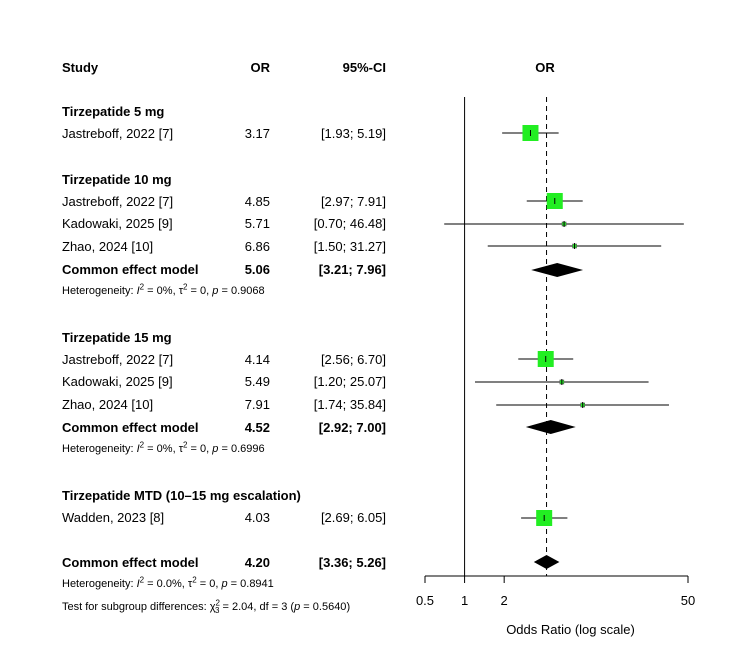  What do you see at coordinates (257, 269) in the screenshot?
I see `summary-or: 5.06` at bounding box center [257, 269].